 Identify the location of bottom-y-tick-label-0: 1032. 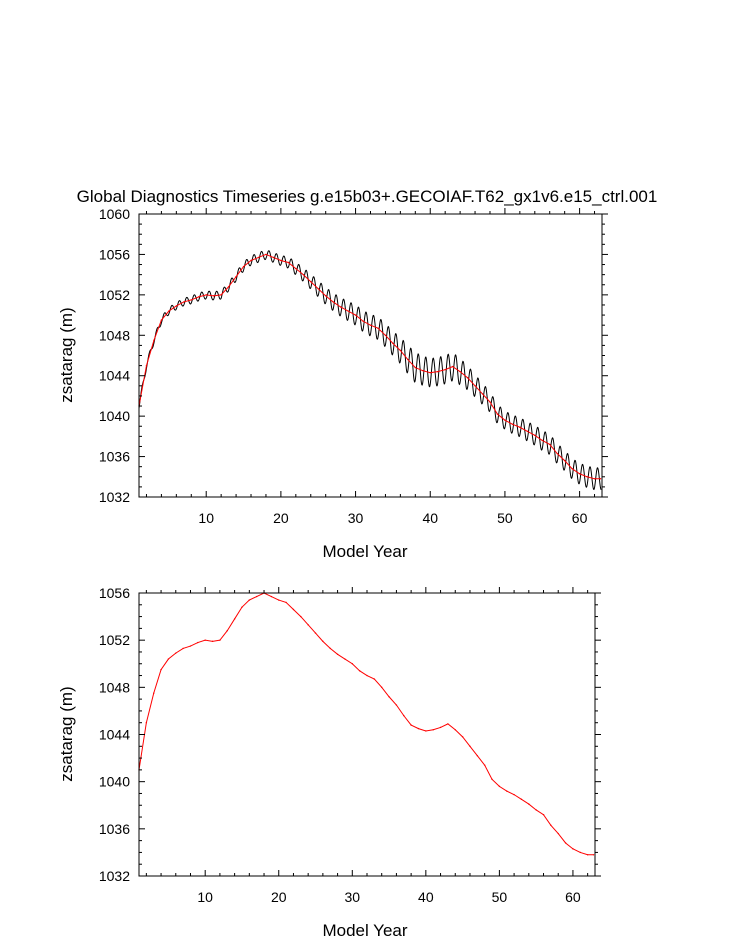
(114, 876).